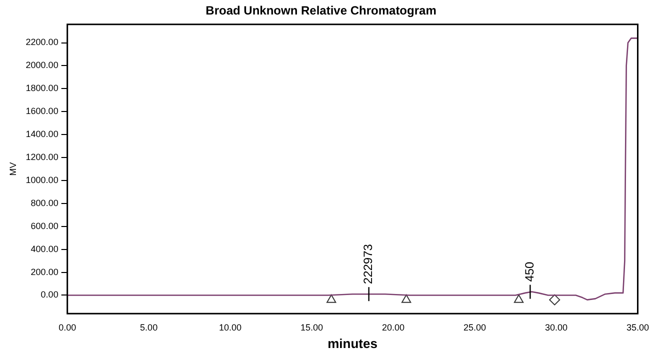  I want to click on y-tick-label: 800.00, so click(44, 203).